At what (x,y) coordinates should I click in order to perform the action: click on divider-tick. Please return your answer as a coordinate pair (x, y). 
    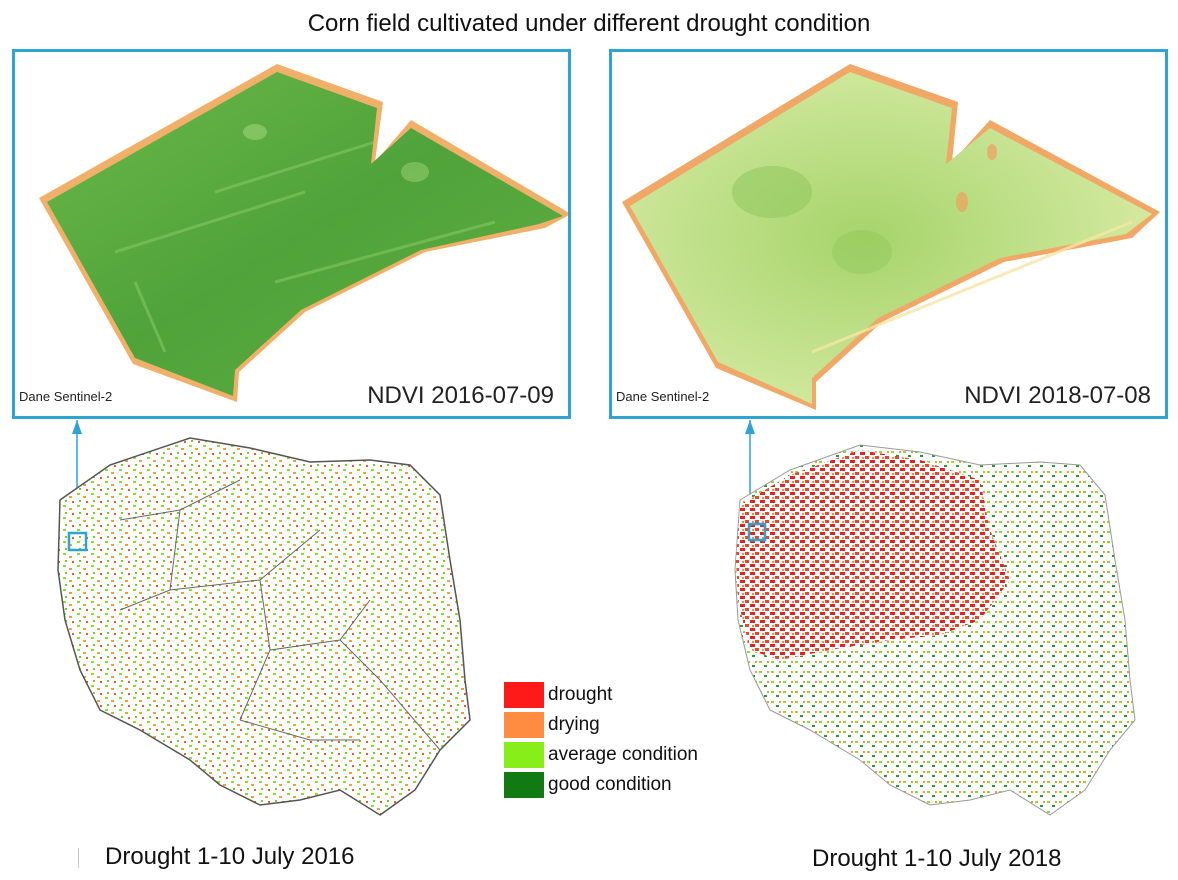
    Looking at the image, I should click on (78, 858).